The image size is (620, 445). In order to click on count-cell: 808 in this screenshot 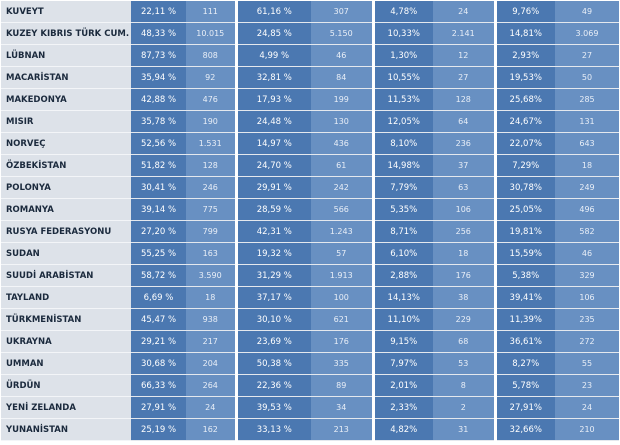, I will do `click(211, 55)`.